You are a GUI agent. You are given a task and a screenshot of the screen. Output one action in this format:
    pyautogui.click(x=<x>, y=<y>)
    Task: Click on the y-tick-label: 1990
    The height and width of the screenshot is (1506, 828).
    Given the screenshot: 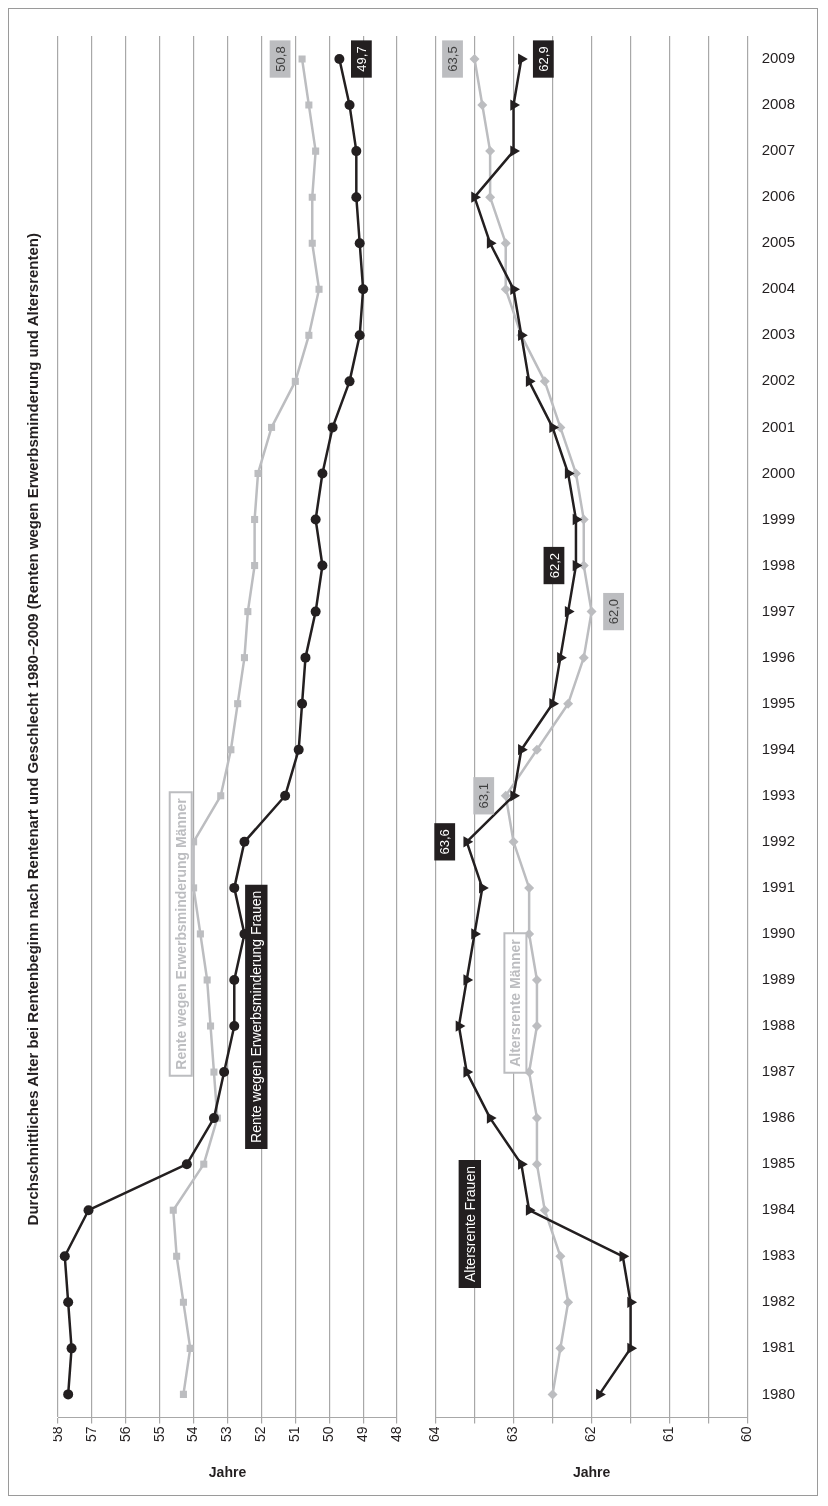 What is the action you would take?
    pyautogui.click(x=778, y=933)
    